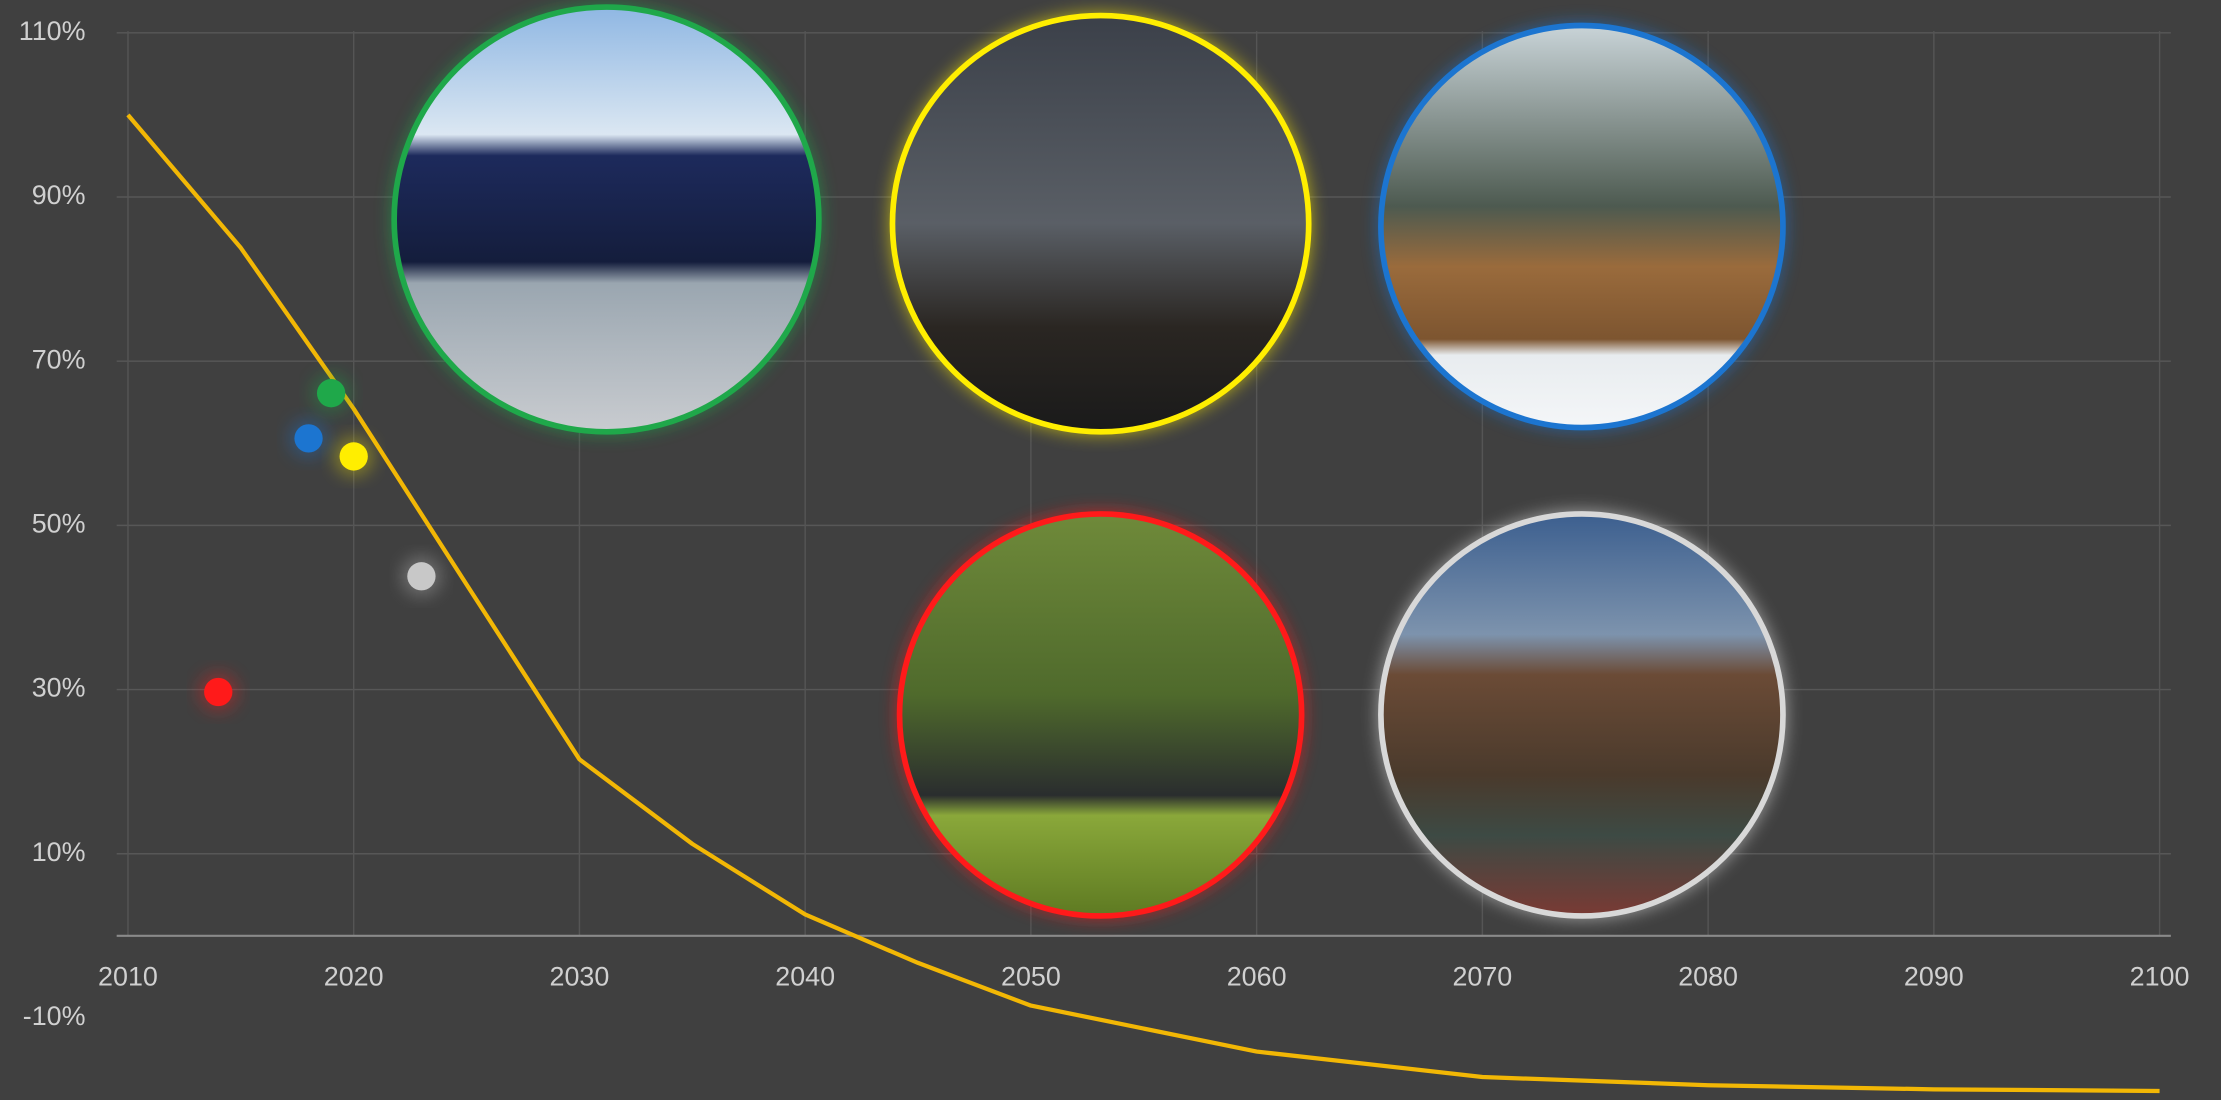 The height and width of the screenshot is (1100, 2221). Describe the element at coordinates (128, 976) in the screenshot. I see `x-tick-label: 2010` at that location.